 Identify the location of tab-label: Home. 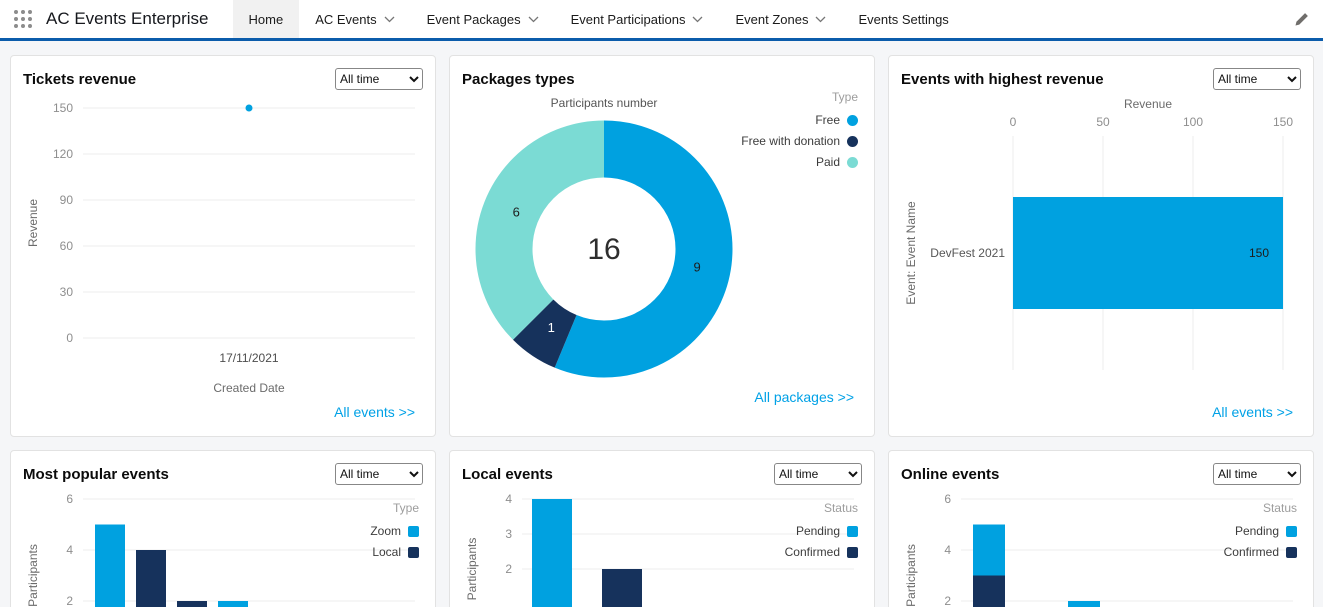
(266, 19).